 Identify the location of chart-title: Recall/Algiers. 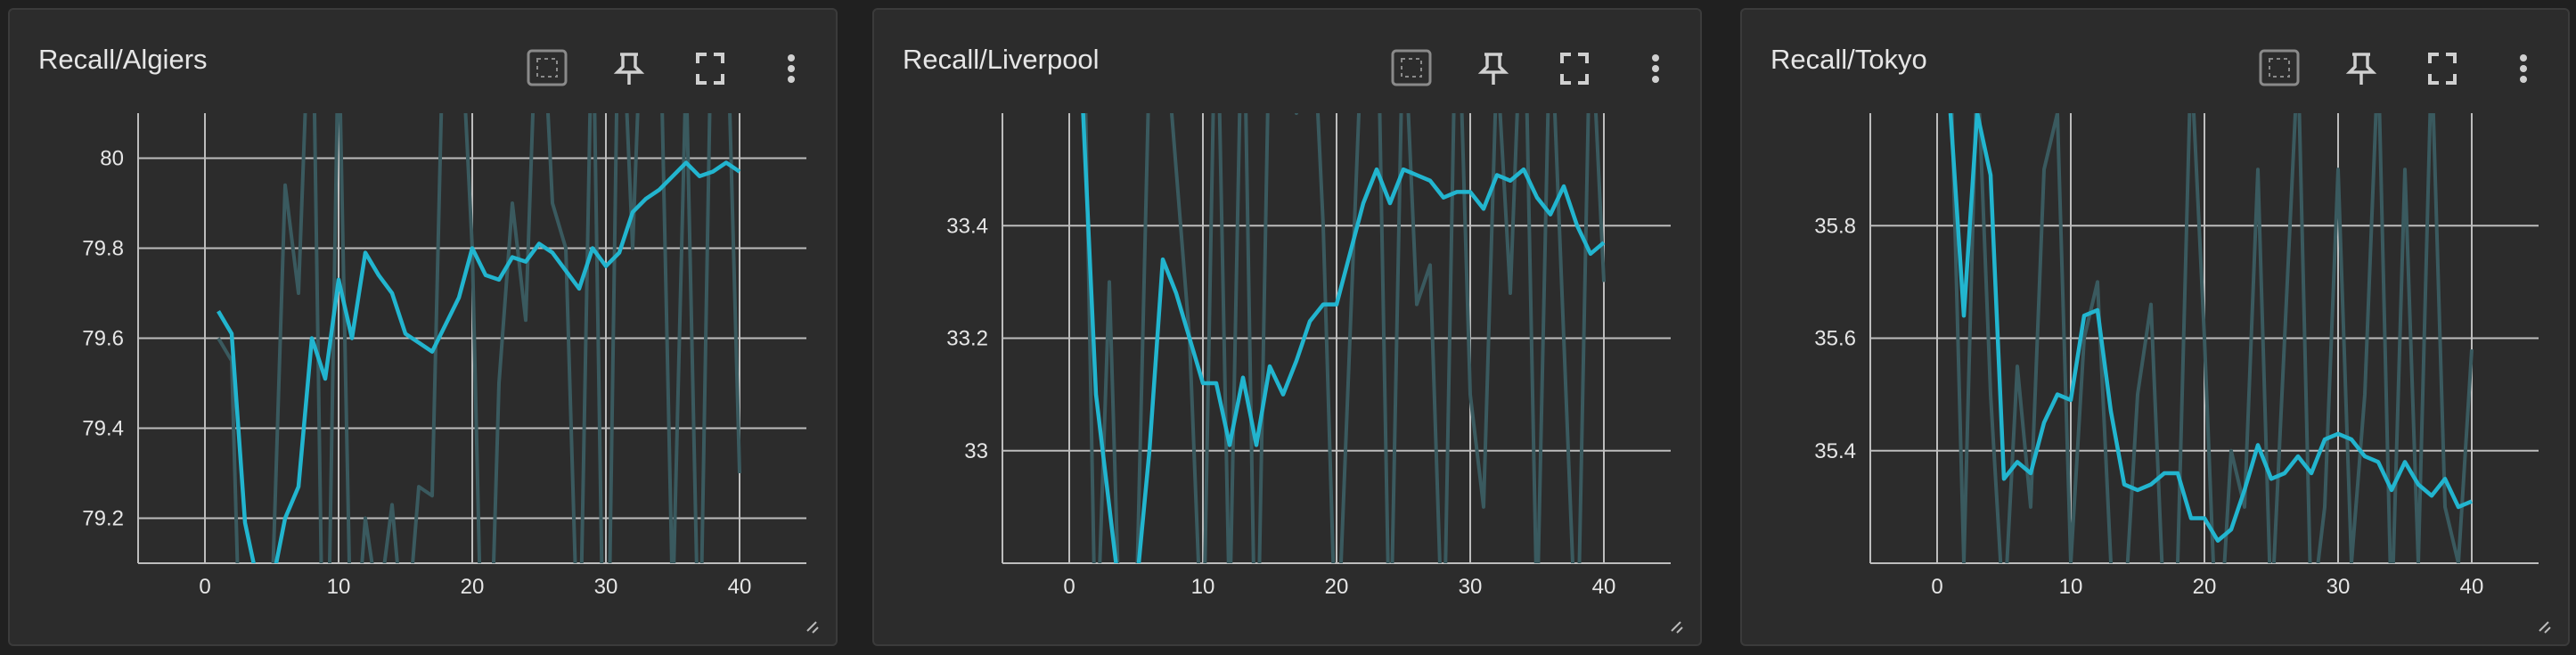
(123, 59).